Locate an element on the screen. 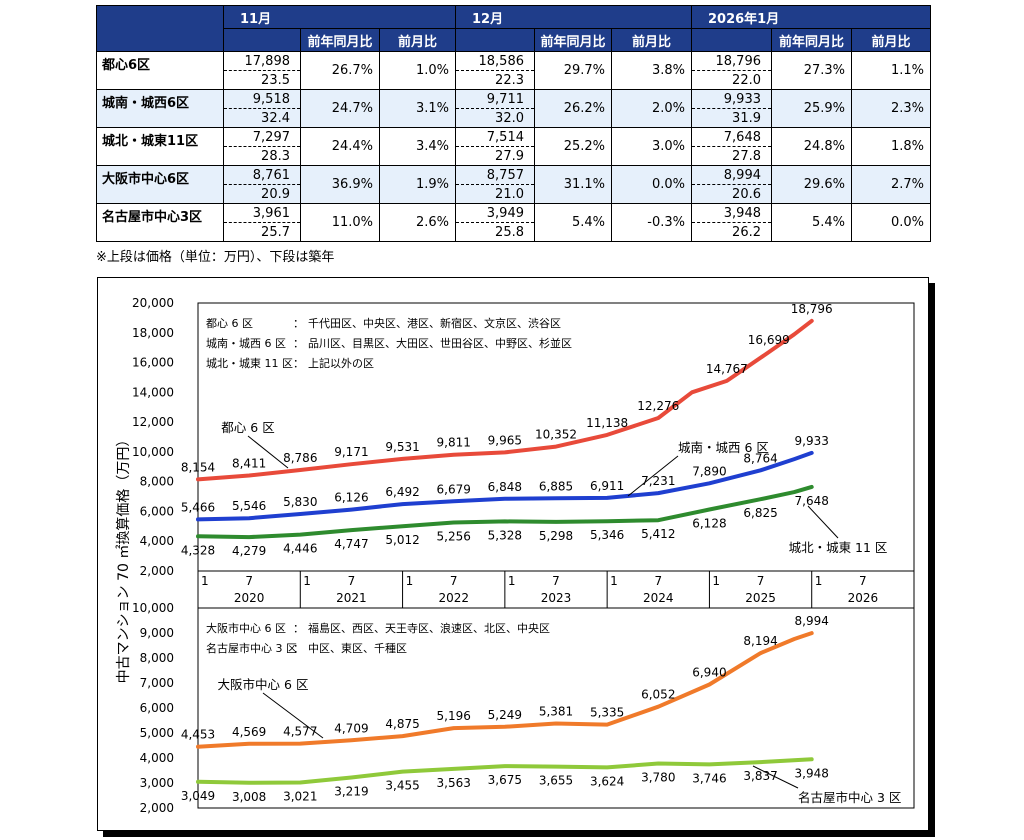 The image size is (1024, 840). price-cell: 8,994 is located at coordinates (731, 175).